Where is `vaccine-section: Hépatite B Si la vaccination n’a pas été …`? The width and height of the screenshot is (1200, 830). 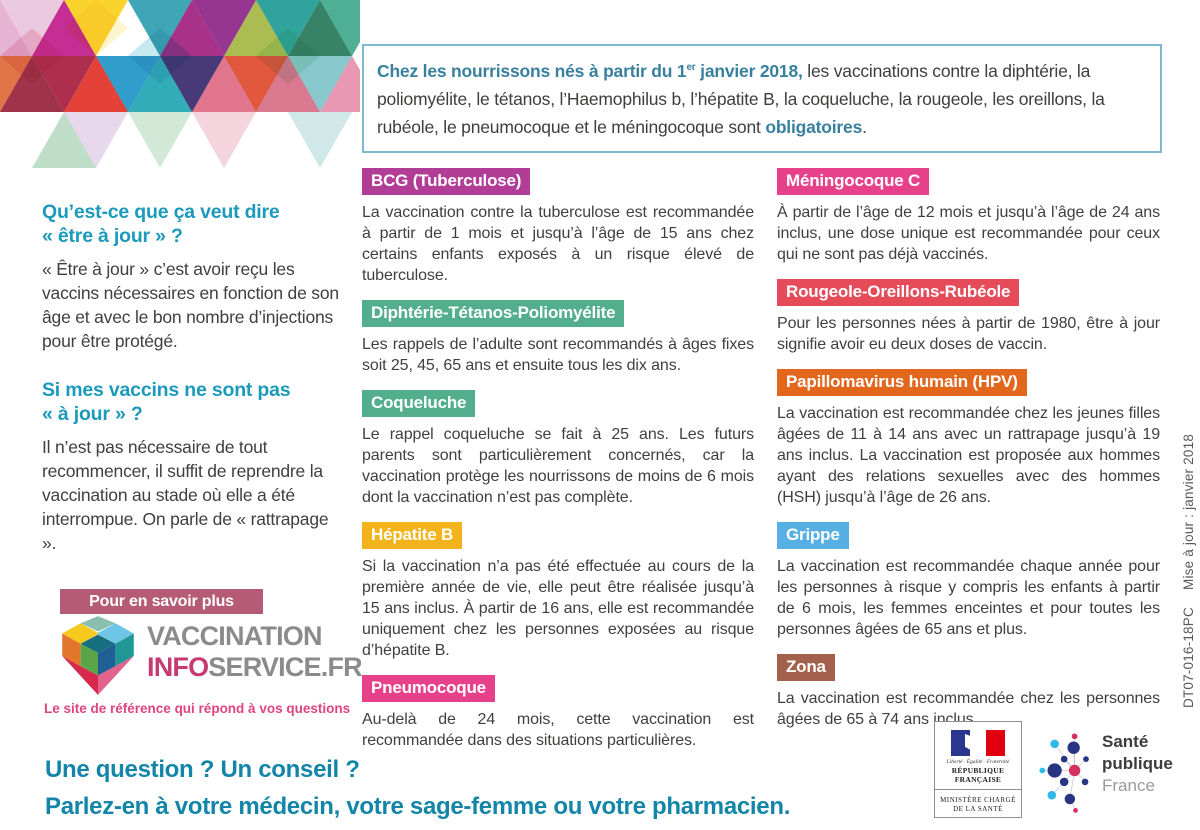
vaccine-section: Hépatite B Si la vaccination n’a pas été … is located at coordinates (558, 591).